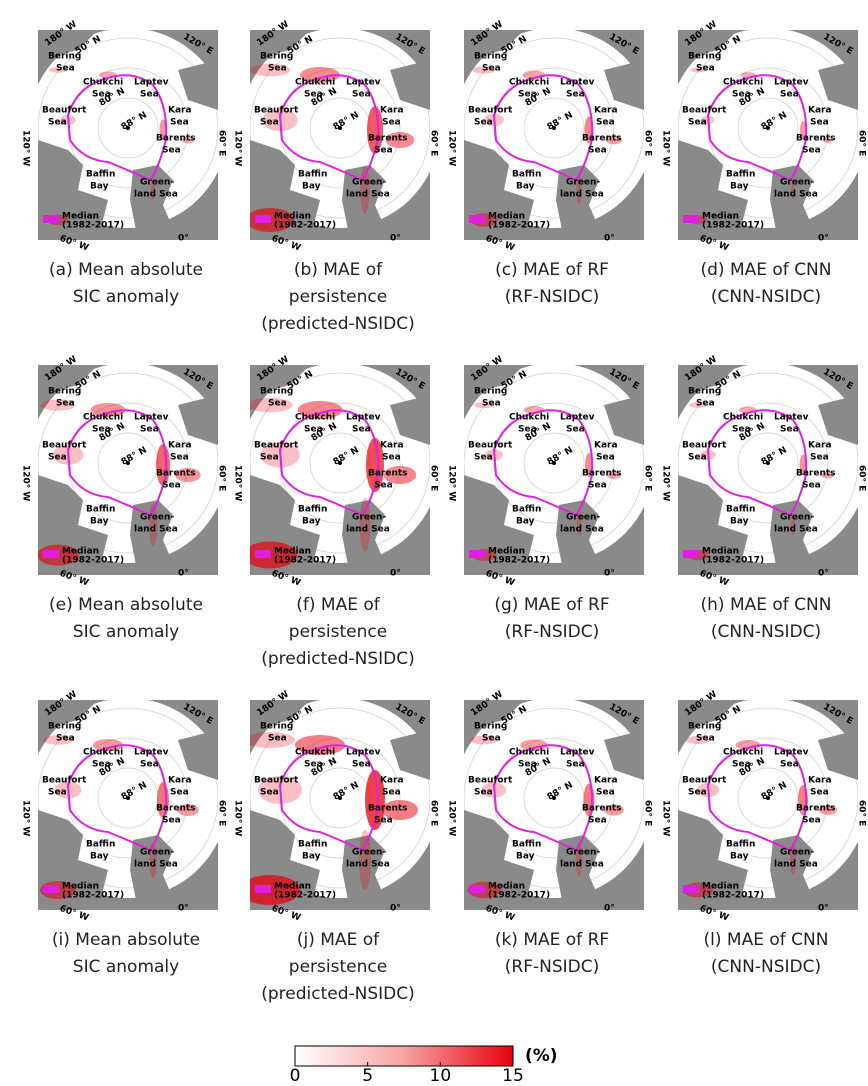  I want to click on caption: (RF-NSIDC), so click(552, 632).